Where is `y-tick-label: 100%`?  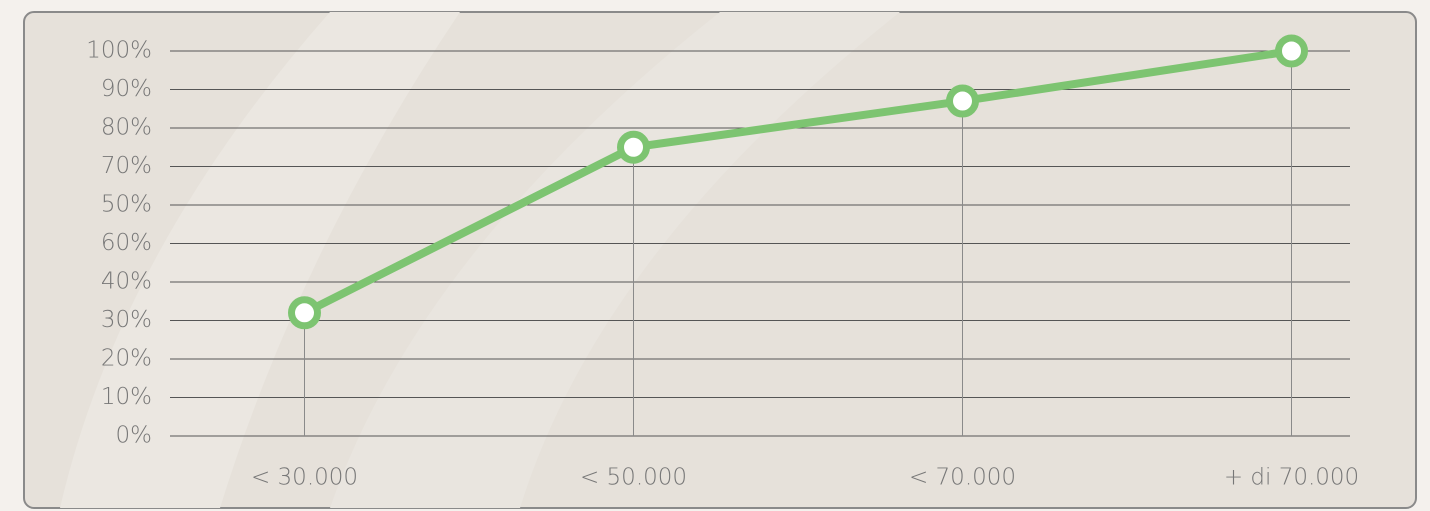
y-tick-label: 100% is located at coordinates (119, 51).